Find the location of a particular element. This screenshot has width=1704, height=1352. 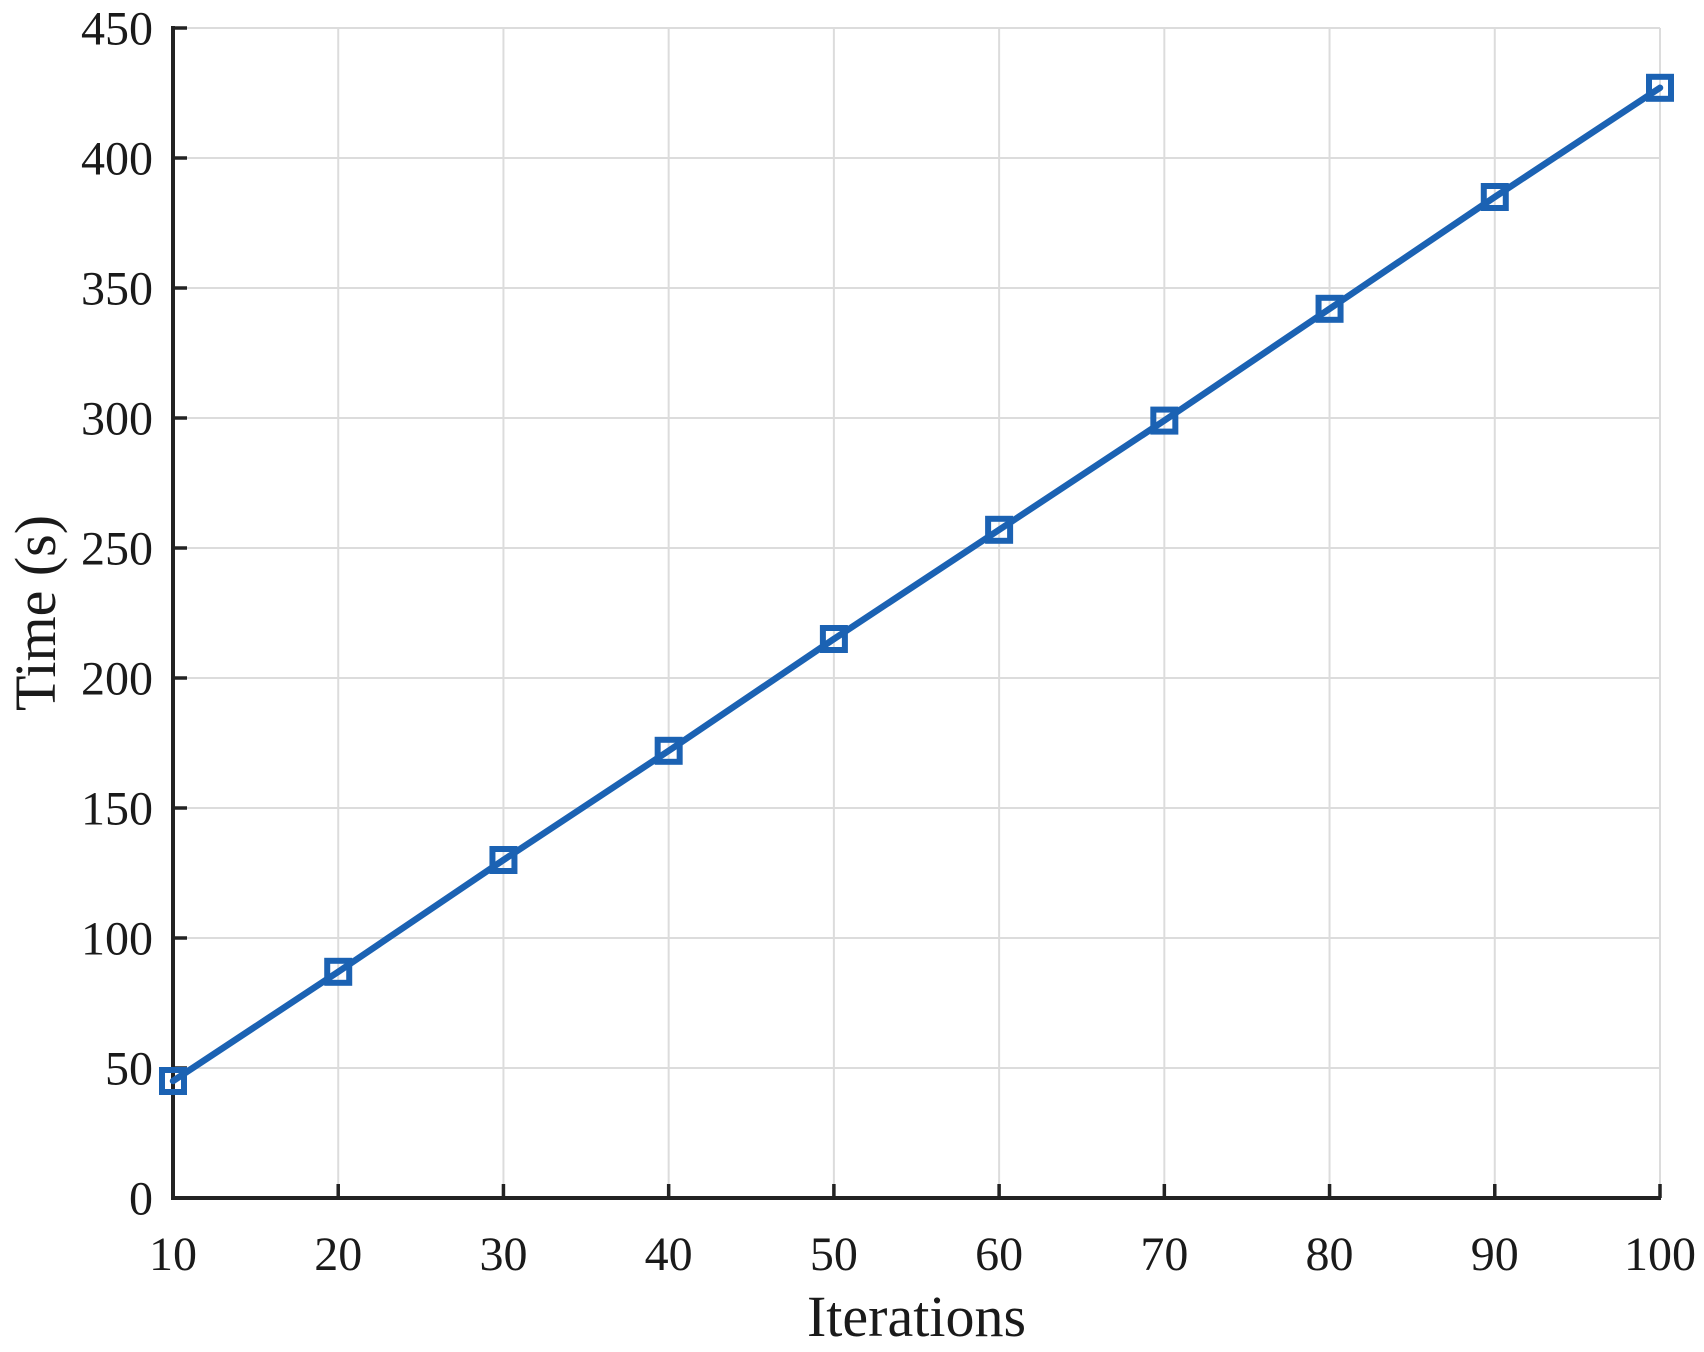

y-tick-label: 100 is located at coordinates (117, 938).